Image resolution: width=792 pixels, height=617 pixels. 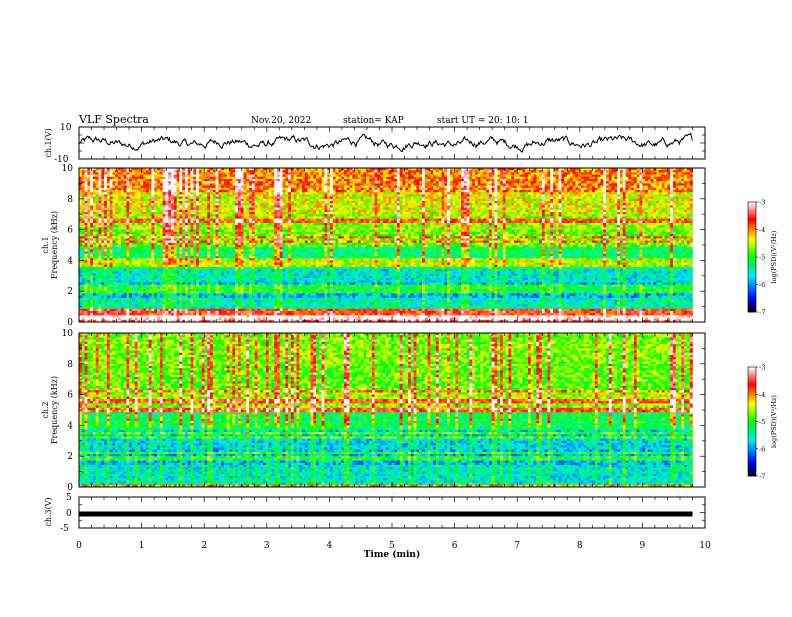 What do you see at coordinates (373, 121) in the screenshot?
I see `figure-station: station= KAP` at bounding box center [373, 121].